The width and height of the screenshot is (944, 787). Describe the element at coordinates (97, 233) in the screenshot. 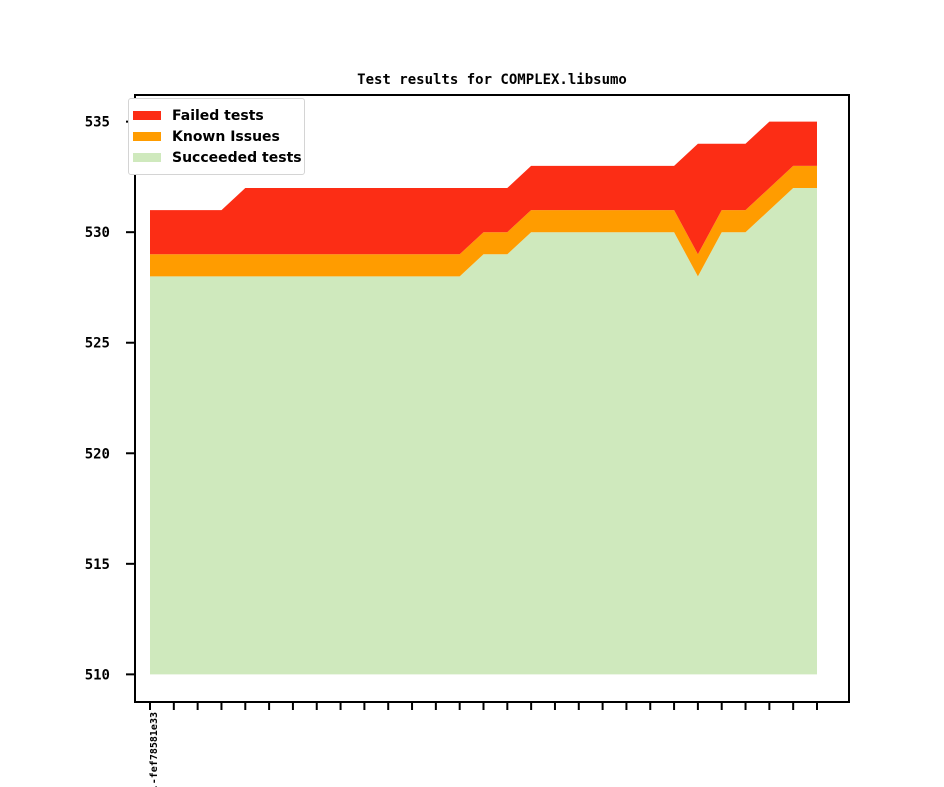

I see `y-tick-label: 530` at that location.